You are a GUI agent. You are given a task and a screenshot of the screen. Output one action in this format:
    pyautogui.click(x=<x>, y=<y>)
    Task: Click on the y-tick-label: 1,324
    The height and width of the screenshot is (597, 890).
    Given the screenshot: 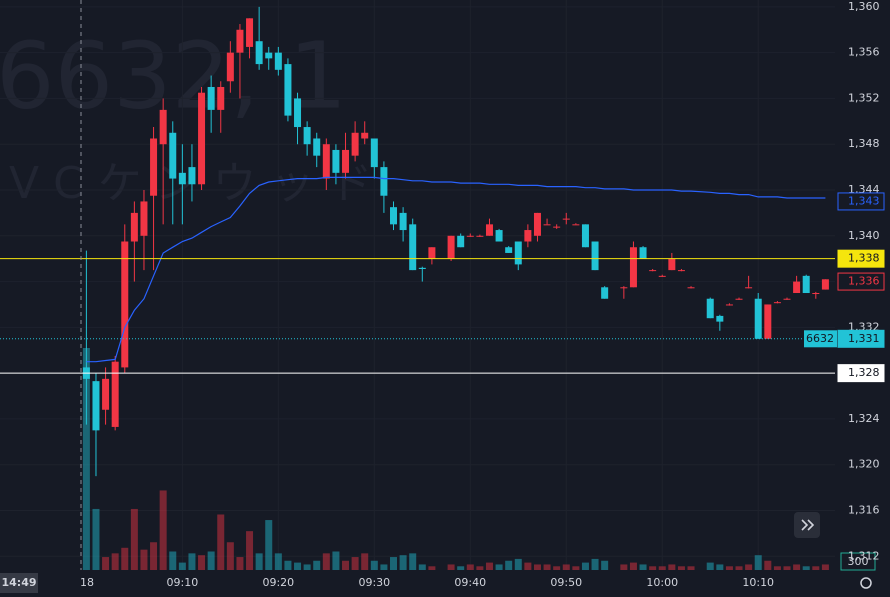 What is the action you would take?
    pyautogui.click(x=864, y=418)
    